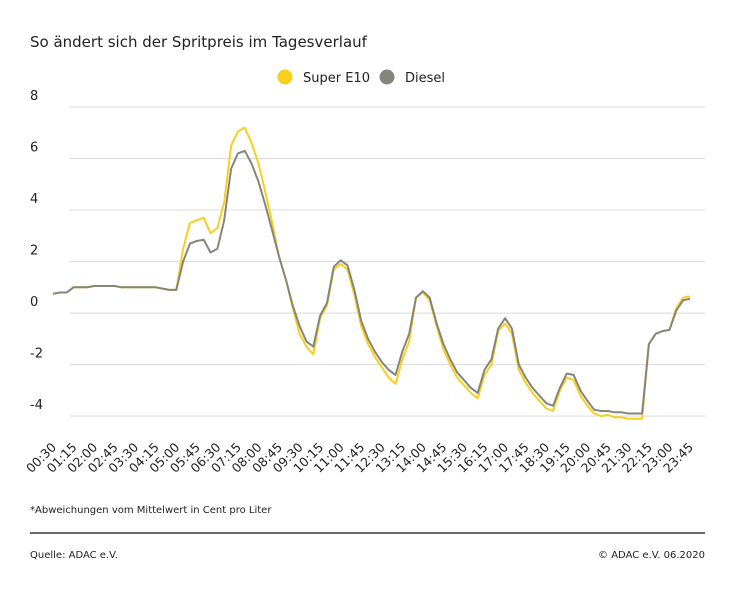 Image resolution: width=734 pixels, height=609 pixels. I want to click on y-tick-label: 6, so click(34, 148).